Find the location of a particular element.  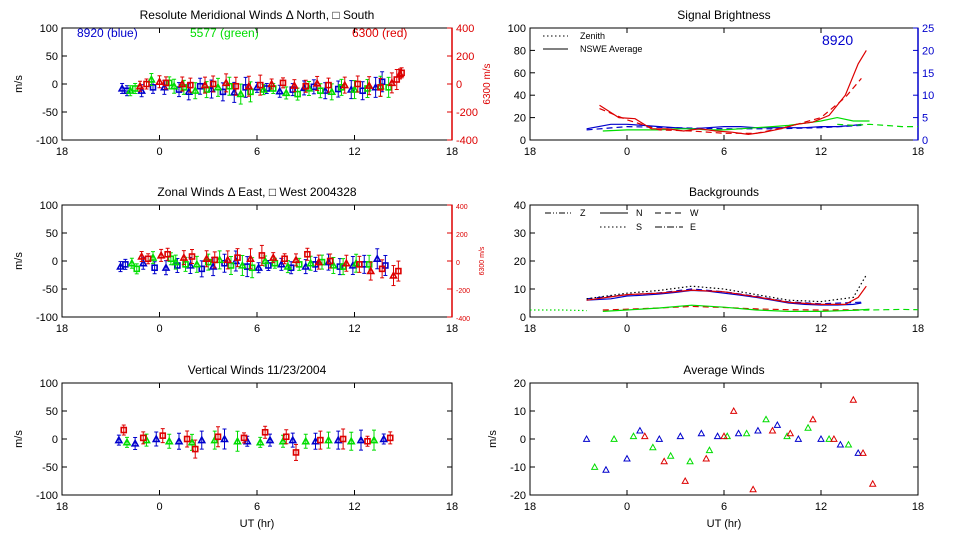

y2-tick-label: 200 is located at coordinates (462, 235).